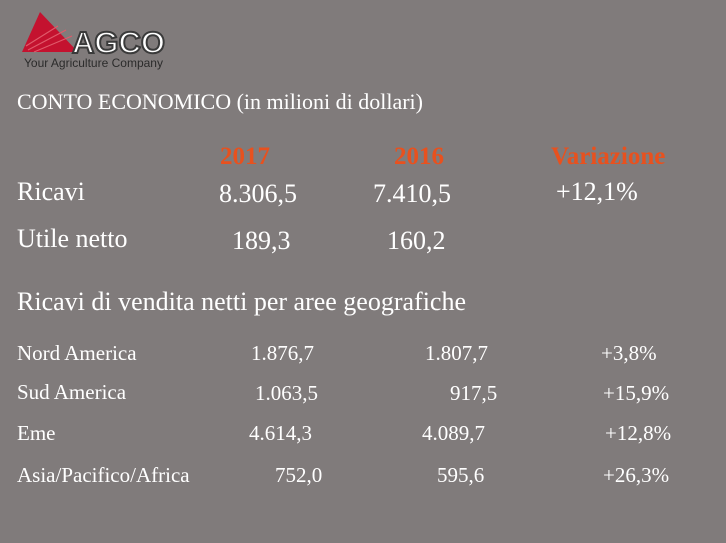 The height and width of the screenshot is (543, 726). What do you see at coordinates (51, 191) in the screenshot?
I see `summary-label: Ricavi` at bounding box center [51, 191].